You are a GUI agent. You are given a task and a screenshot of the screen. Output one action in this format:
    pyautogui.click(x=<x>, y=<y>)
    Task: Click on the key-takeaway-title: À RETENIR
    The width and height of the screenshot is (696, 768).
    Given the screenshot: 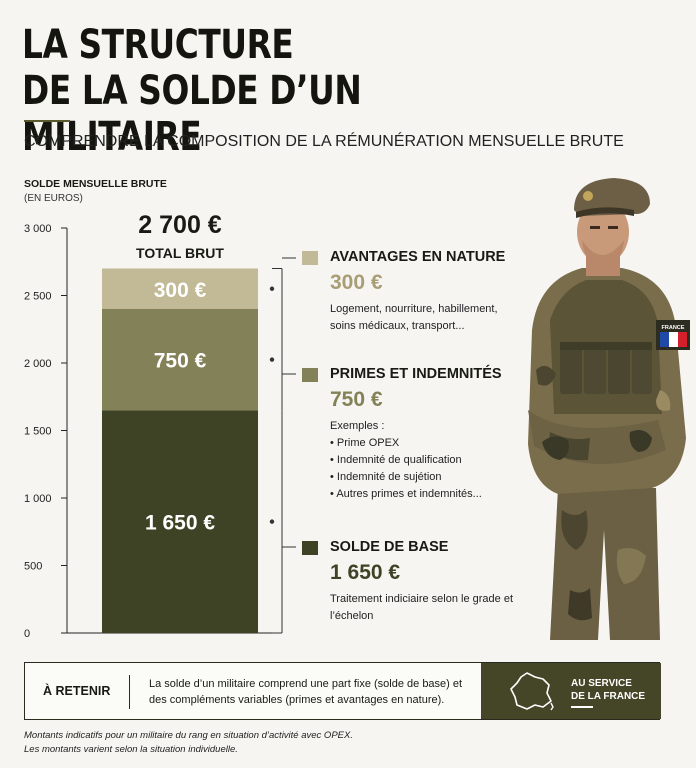 What is the action you would take?
    pyautogui.click(x=77, y=691)
    